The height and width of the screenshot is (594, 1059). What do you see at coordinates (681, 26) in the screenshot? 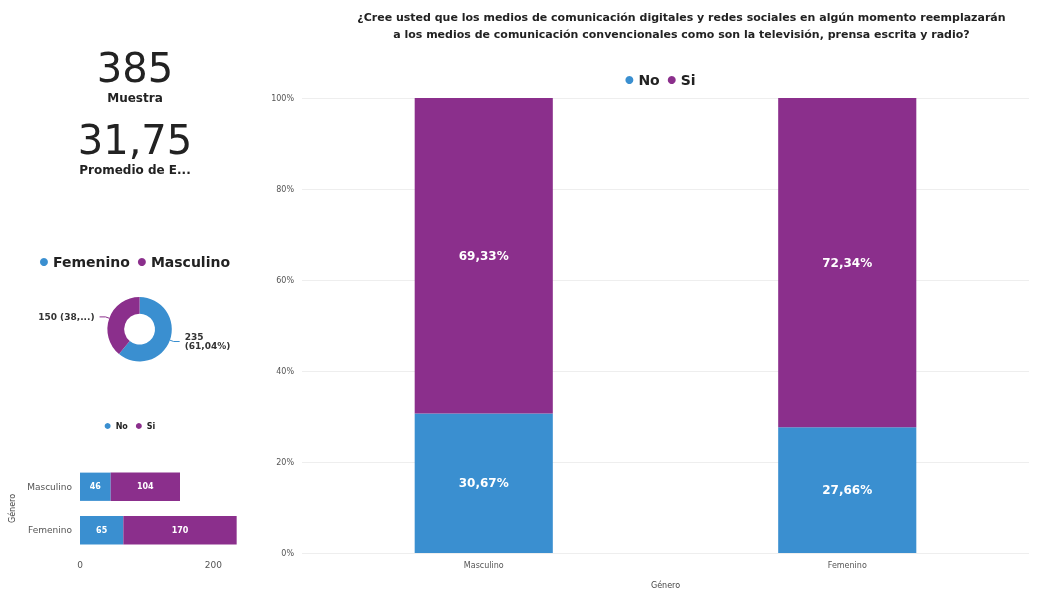
I see `chart-title: ¿Cree usted que los medios de comunicación digitales y redes sociales en algún momento reemplazarán a los medios de comunicación convencionales como son la televisión, prensa escrita y radio?` at bounding box center [681, 26].